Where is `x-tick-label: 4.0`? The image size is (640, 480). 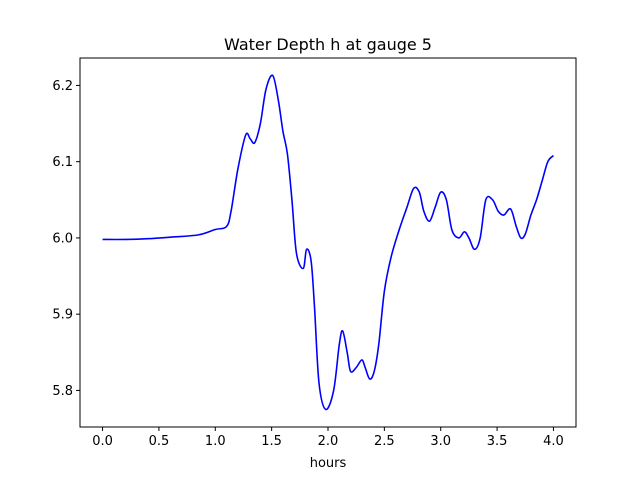 x-tick-label: 4.0 is located at coordinates (553, 441).